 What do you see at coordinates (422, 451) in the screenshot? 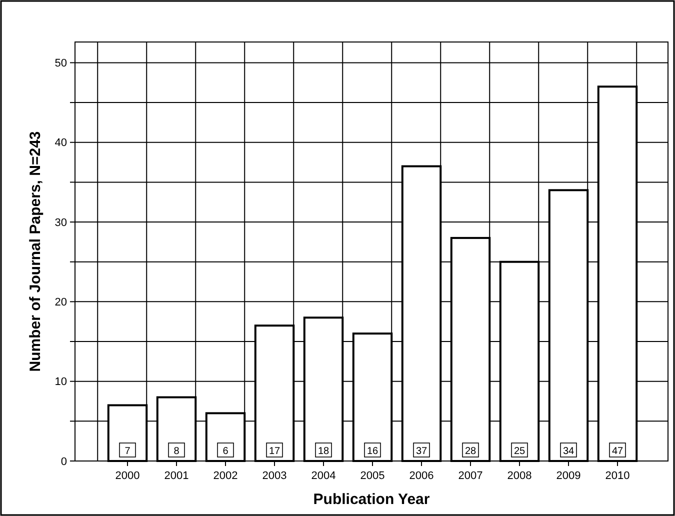
I see `data-label: 37` at bounding box center [422, 451].